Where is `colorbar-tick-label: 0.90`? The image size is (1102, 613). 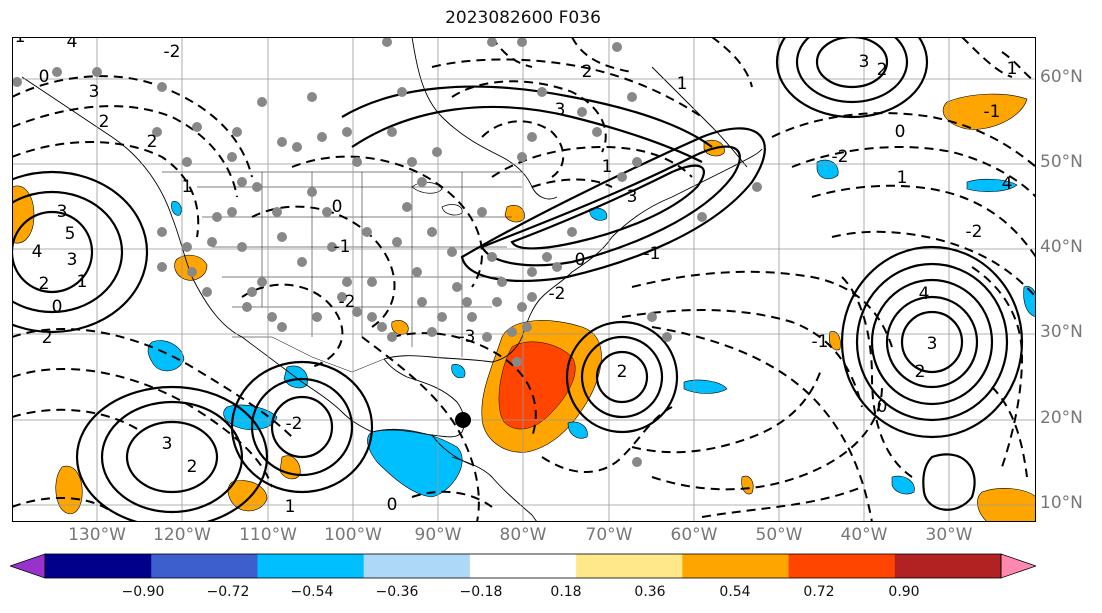 colorbar-tick-label: 0.90 is located at coordinates (904, 592).